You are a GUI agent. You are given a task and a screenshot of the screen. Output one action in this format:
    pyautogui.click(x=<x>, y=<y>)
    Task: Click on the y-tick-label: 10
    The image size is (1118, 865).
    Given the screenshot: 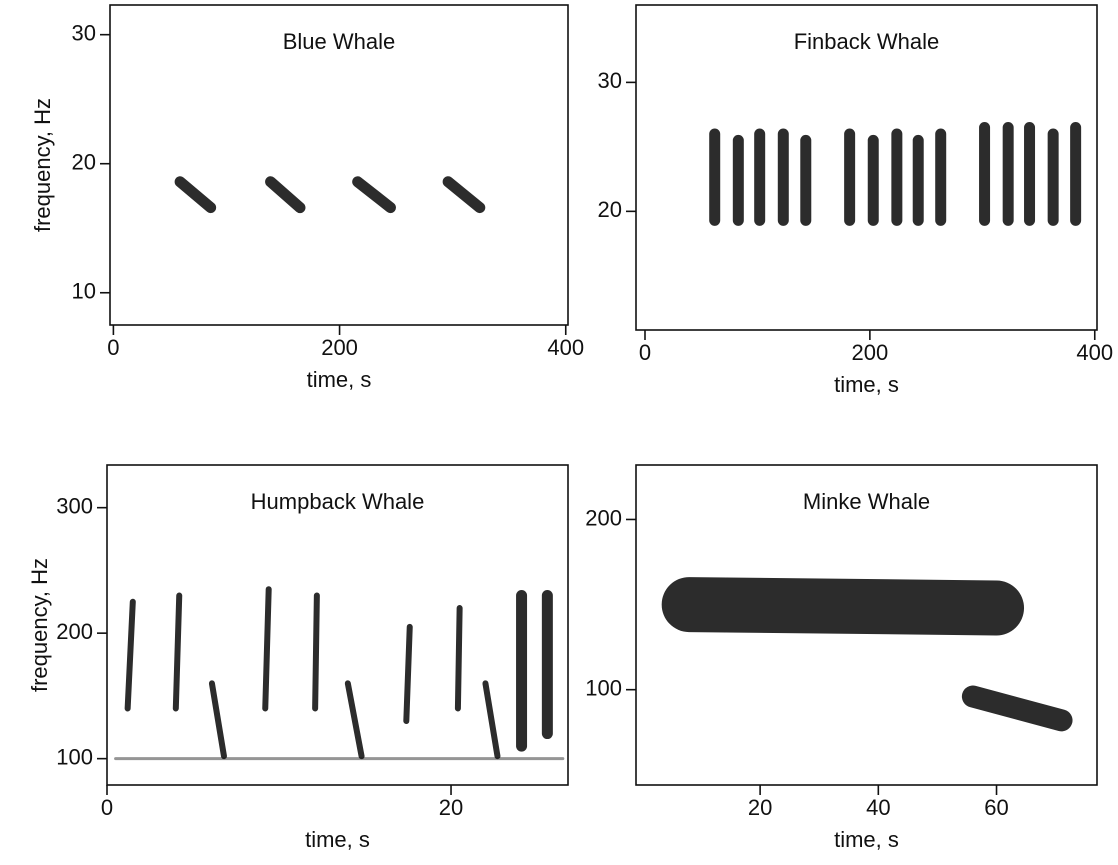 What is the action you would take?
    pyautogui.click(x=84, y=291)
    